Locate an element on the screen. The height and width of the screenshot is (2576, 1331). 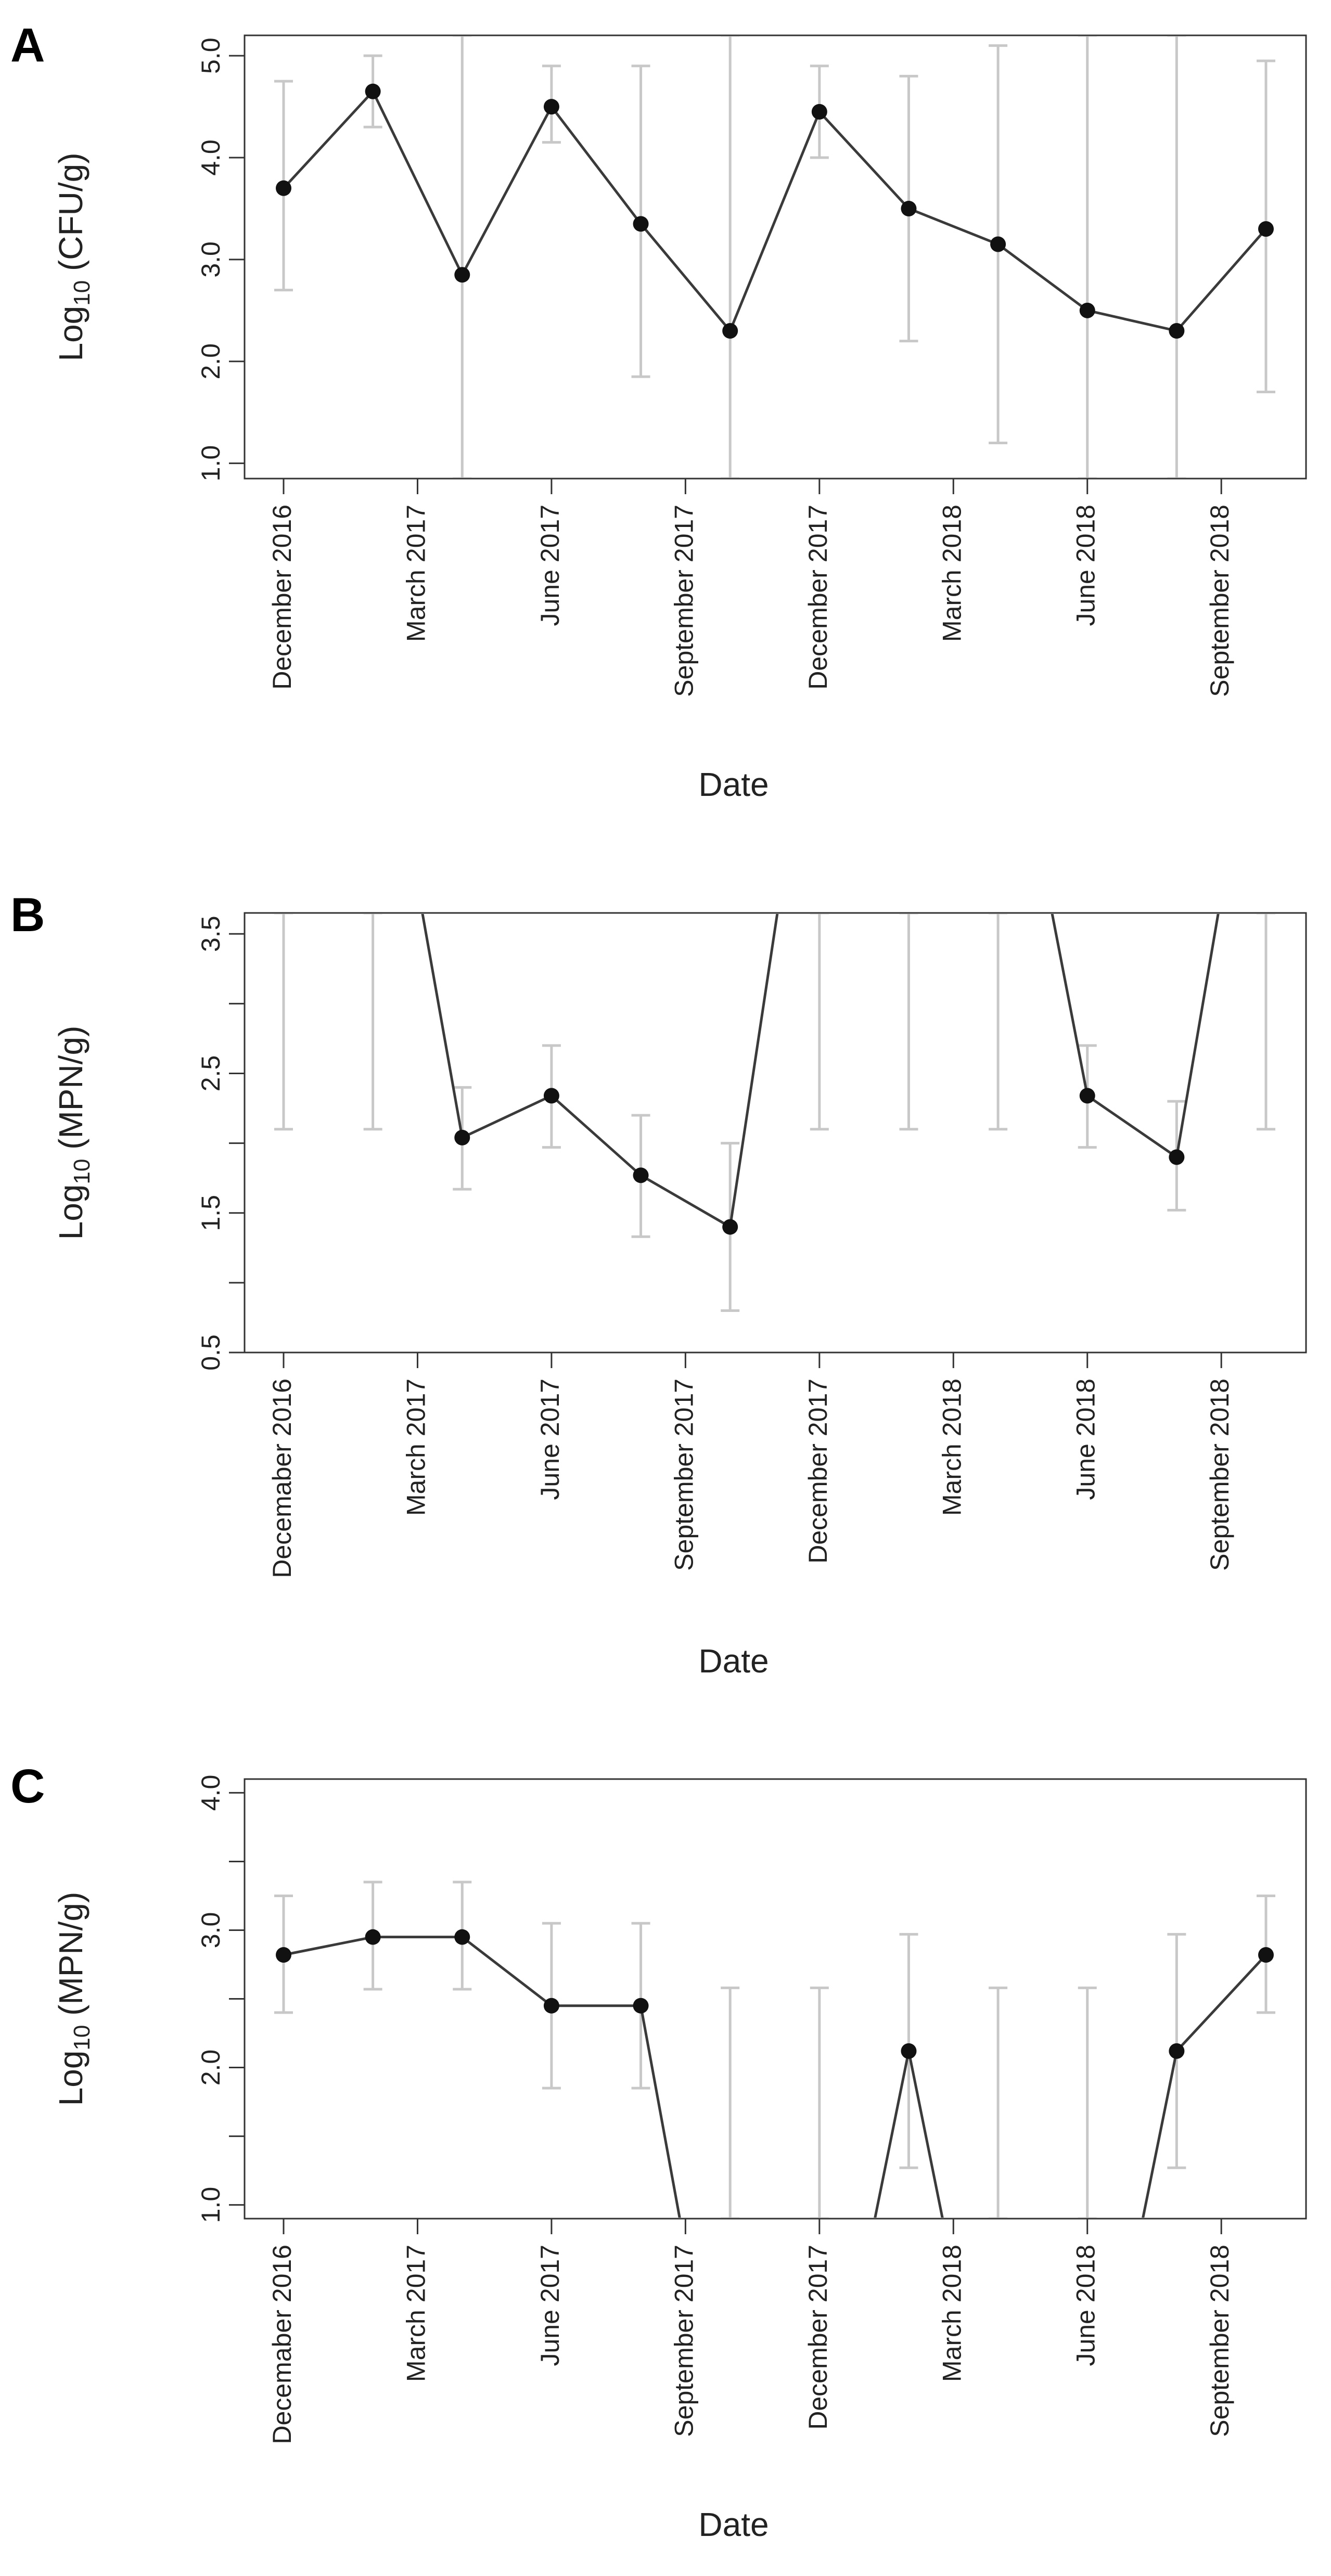
panel-label: C is located at coordinates (27, 1786).